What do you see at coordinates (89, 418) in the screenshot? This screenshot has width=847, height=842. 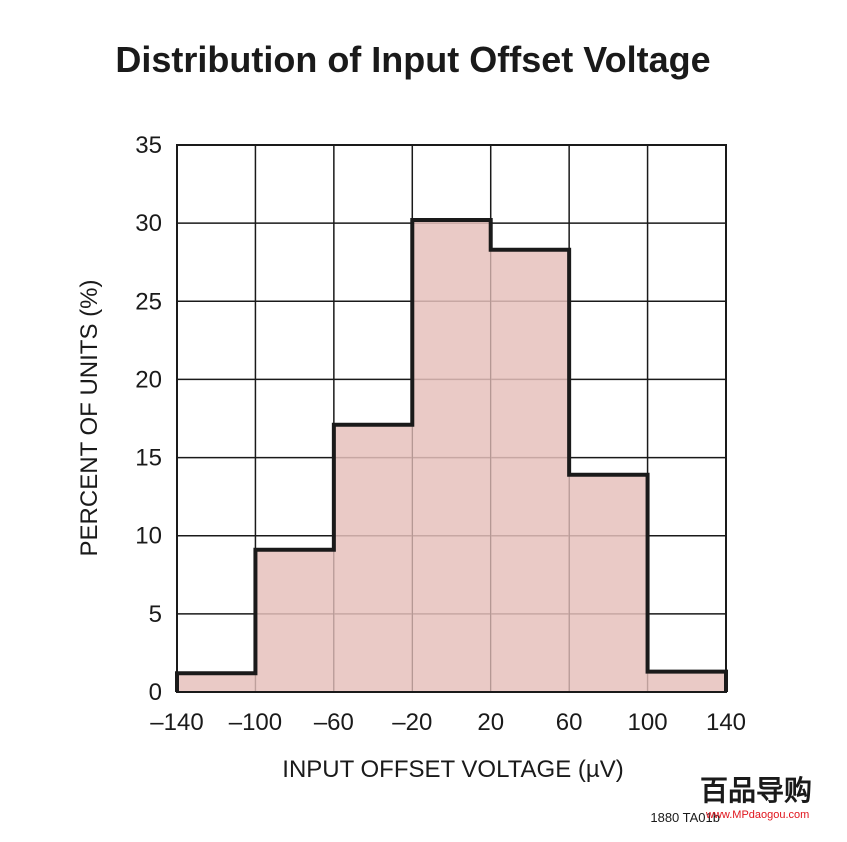 I see `y-axis-label: PERCENT OF UNITS (%)` at bounding box center [89, 418].